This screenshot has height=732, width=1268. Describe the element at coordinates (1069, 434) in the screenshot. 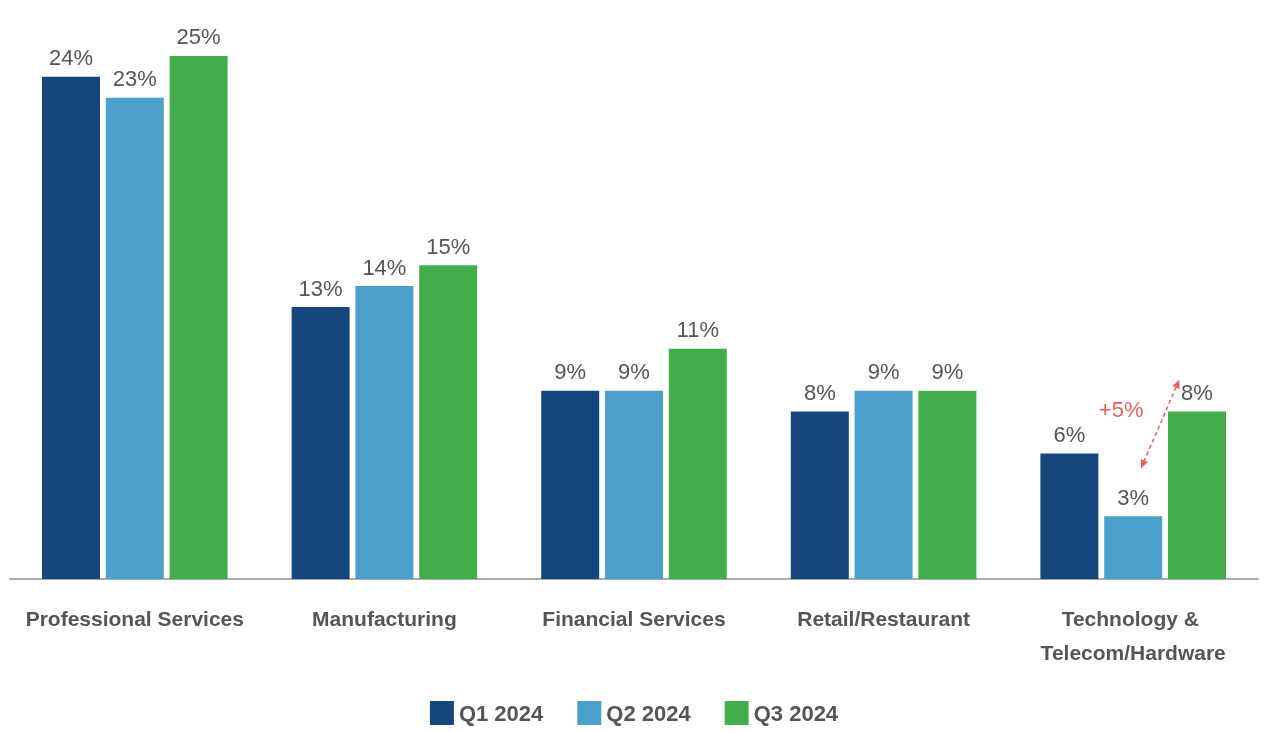

I see `data-label: 6%` at that location.